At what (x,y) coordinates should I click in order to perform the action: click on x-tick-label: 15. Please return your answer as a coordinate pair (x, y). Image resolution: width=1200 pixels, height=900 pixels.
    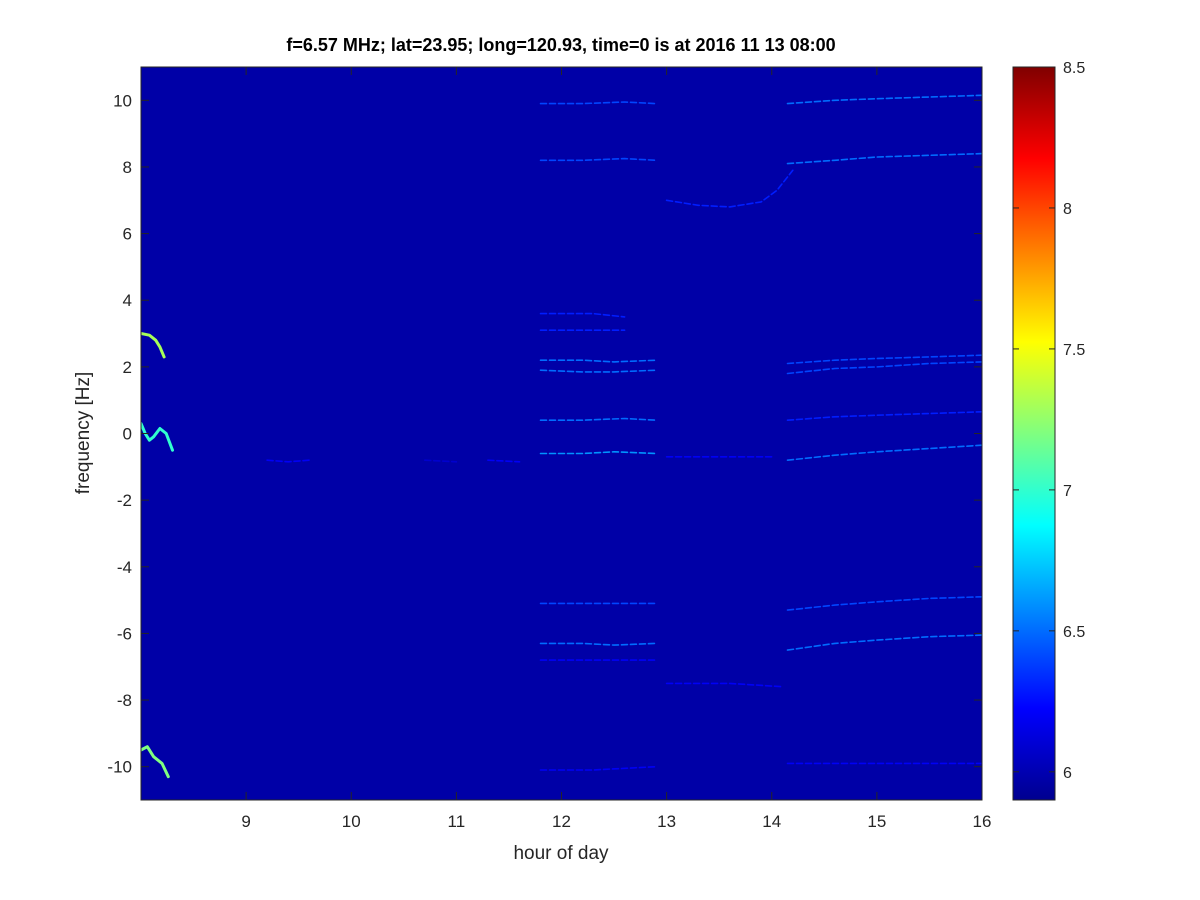
    Looking at the image, I should click on (876, 821).